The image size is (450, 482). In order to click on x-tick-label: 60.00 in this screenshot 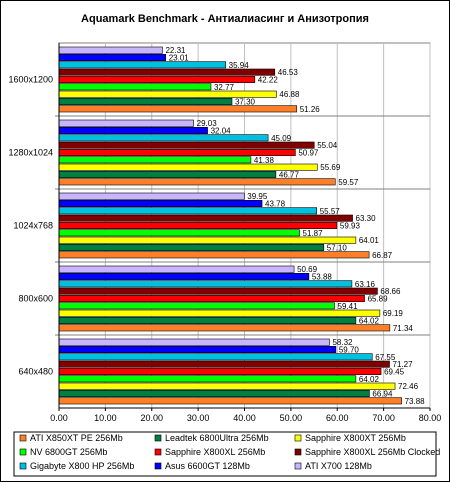, I will do `click(337, 418)`.